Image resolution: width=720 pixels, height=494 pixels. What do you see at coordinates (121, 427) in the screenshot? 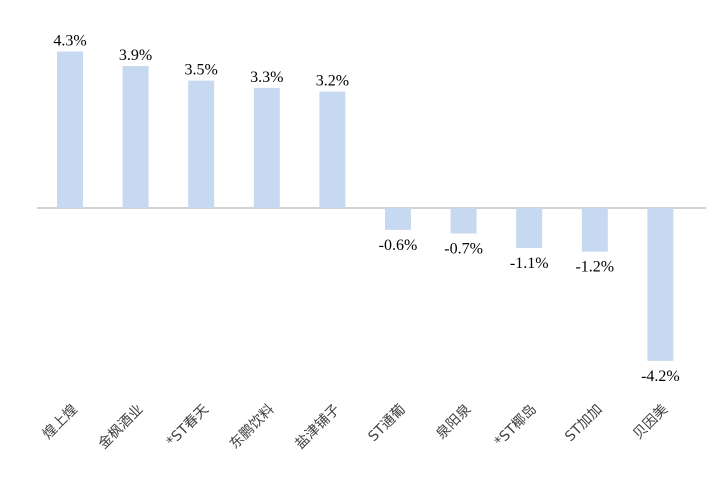
I see `category-label: 金枫酒业` at bounding box center [121, 427].